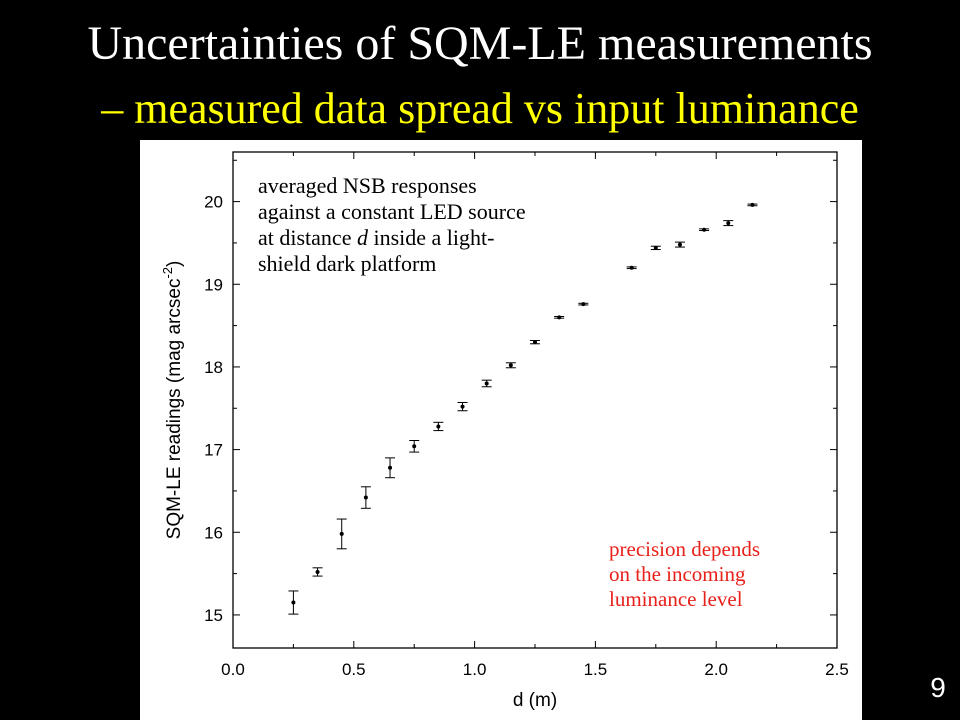 The width and height of the screenshot is (960, 720). Describe the element at coordinates (596, 669) in the screenshot. I see `x-tick-label: 1.5` at that location.